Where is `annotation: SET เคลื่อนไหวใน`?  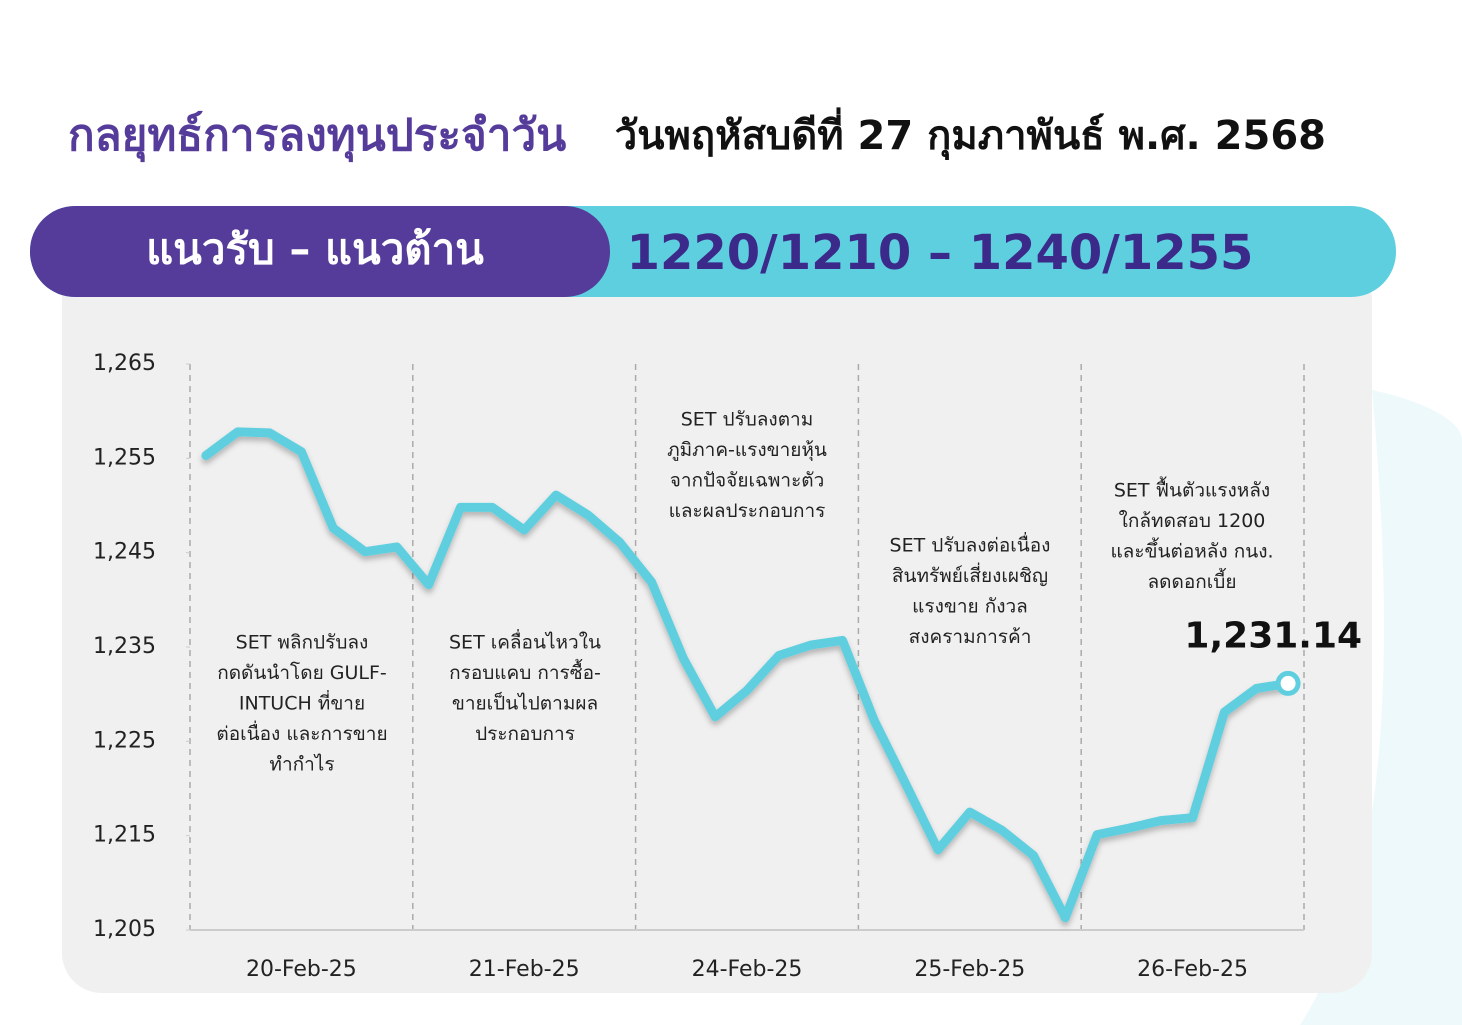
annotation: SET เคลื่อนไหวใน is located at coordinates (525, 641).